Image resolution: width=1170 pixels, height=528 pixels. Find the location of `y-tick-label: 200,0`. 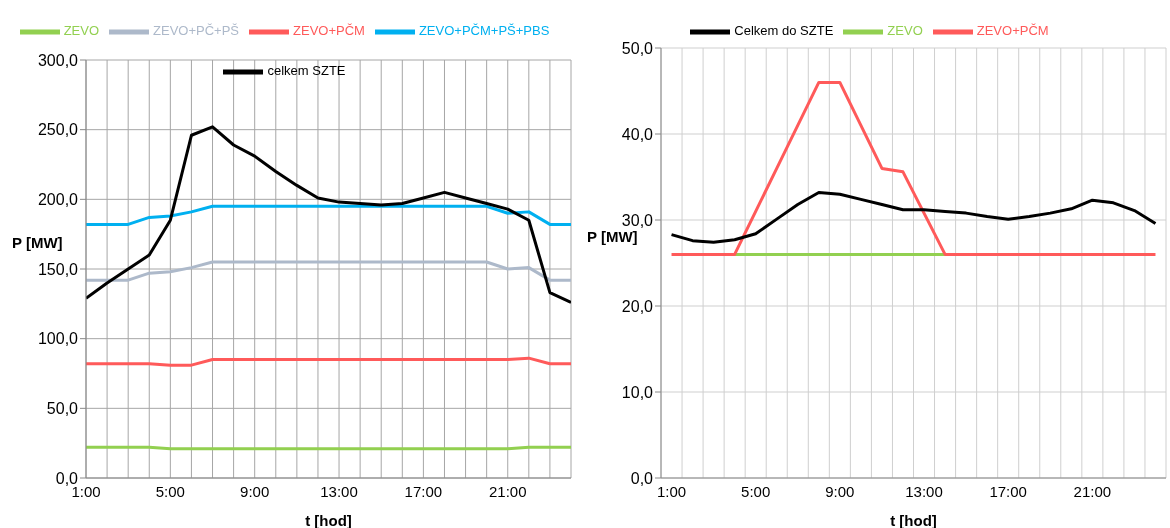

y-tick-label: 200,0 is located at coordinates (58, 200).